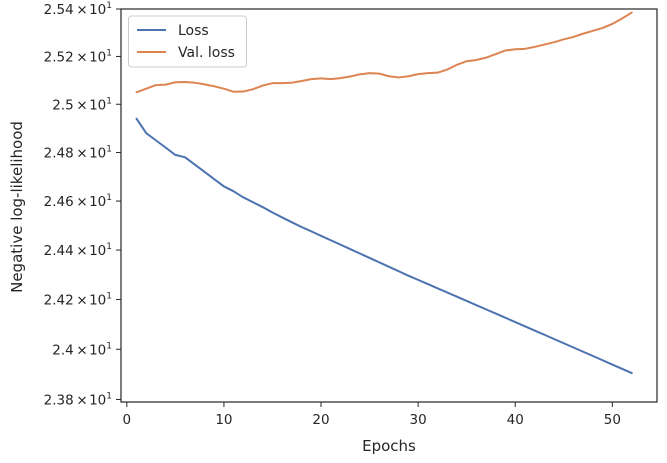 The width and height of the screenshot is (667, 463). I want to click on legend-box, so click(187, 41).